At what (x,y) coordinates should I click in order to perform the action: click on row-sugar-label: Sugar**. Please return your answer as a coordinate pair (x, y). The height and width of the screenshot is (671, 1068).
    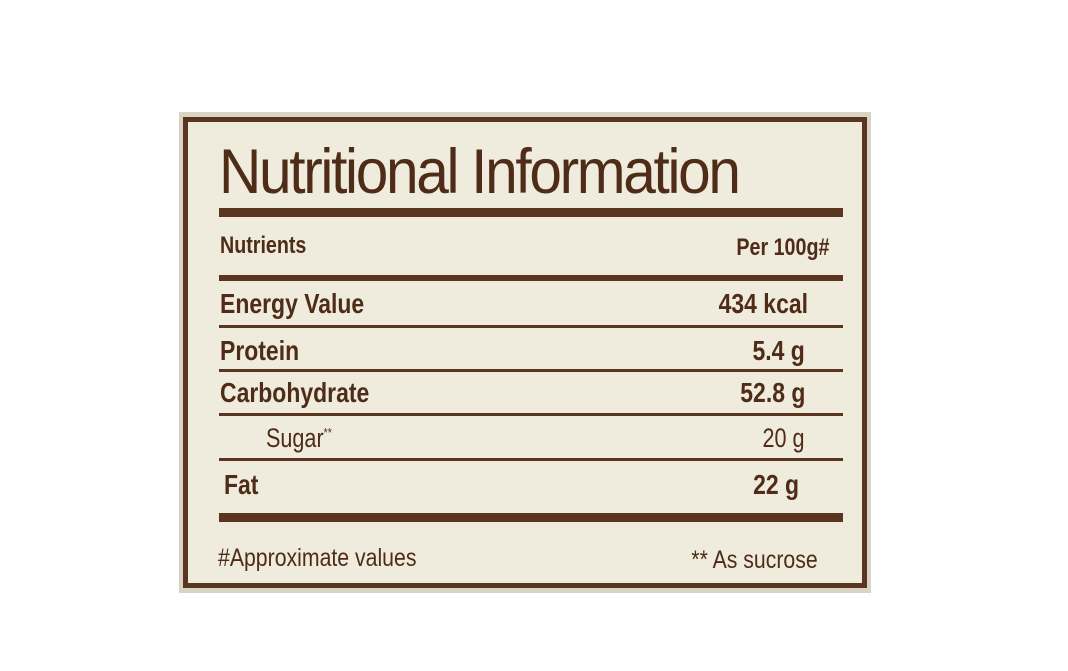
    Looking at the image, I should click on (299, 438).